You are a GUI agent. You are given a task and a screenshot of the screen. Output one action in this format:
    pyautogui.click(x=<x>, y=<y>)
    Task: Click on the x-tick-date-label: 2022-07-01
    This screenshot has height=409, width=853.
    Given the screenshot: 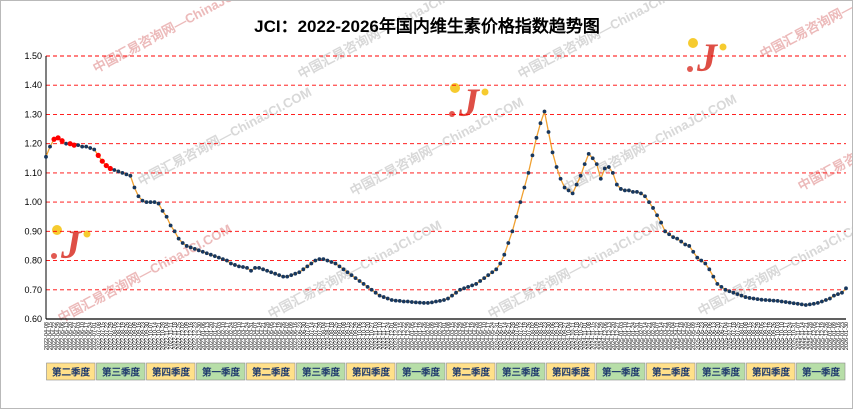 What is the action you would take?
    pyautogui.click(x=95, y=336)
    